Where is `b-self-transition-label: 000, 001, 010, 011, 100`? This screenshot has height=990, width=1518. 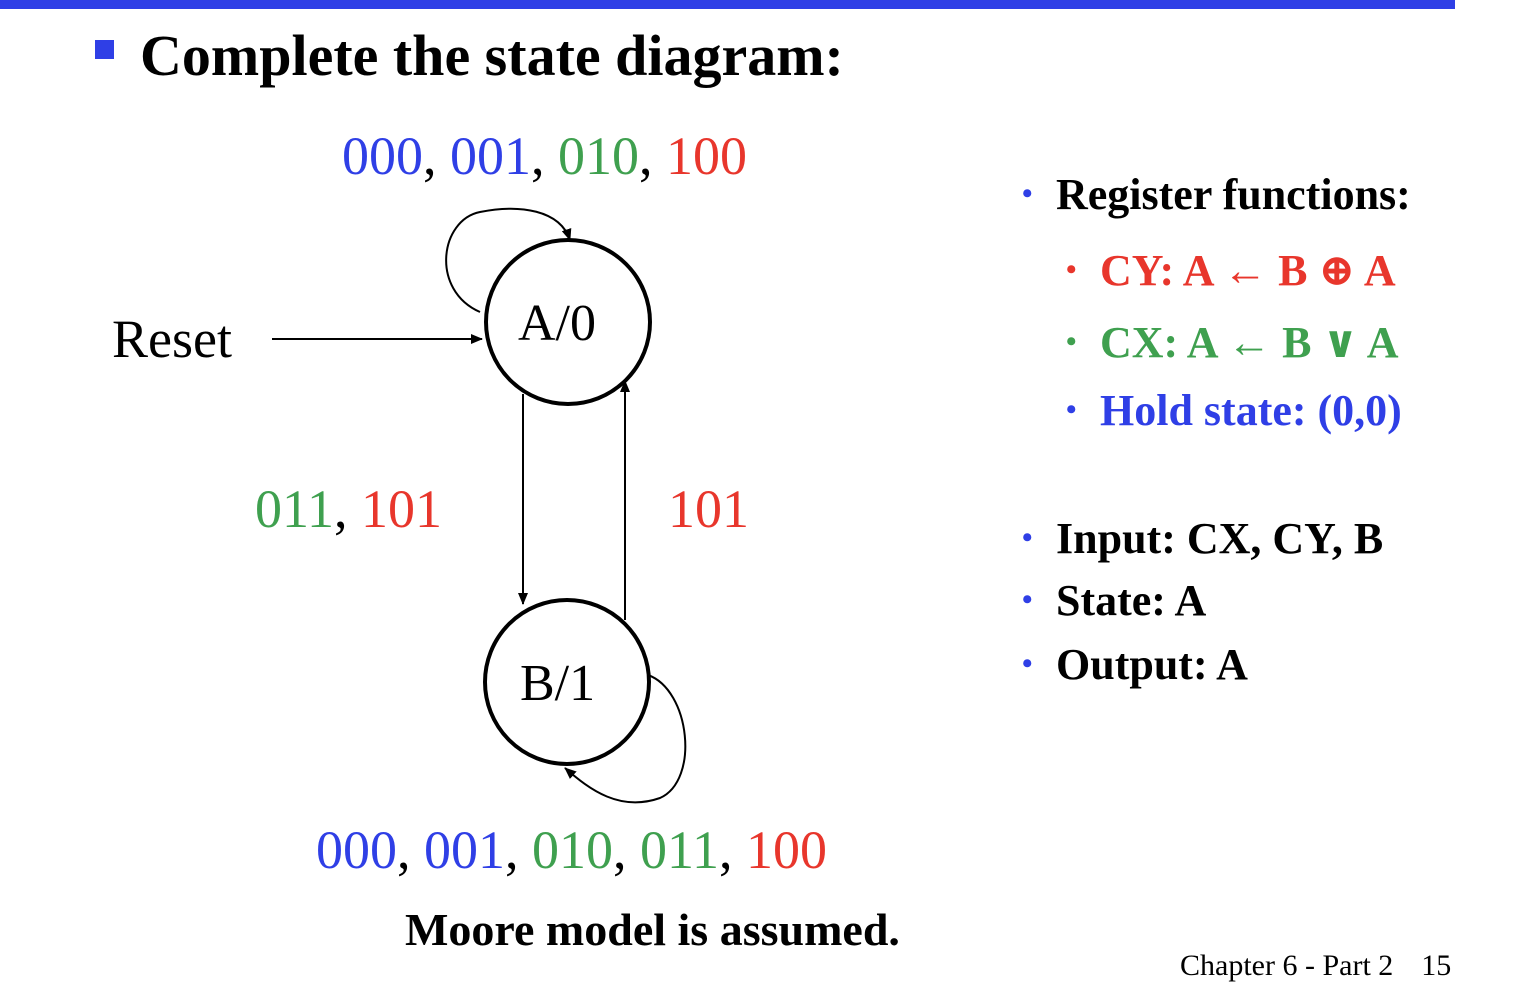
b-self-transition-label: 000, 001, 010, 011, 100 is located at coordinates (571, 850).